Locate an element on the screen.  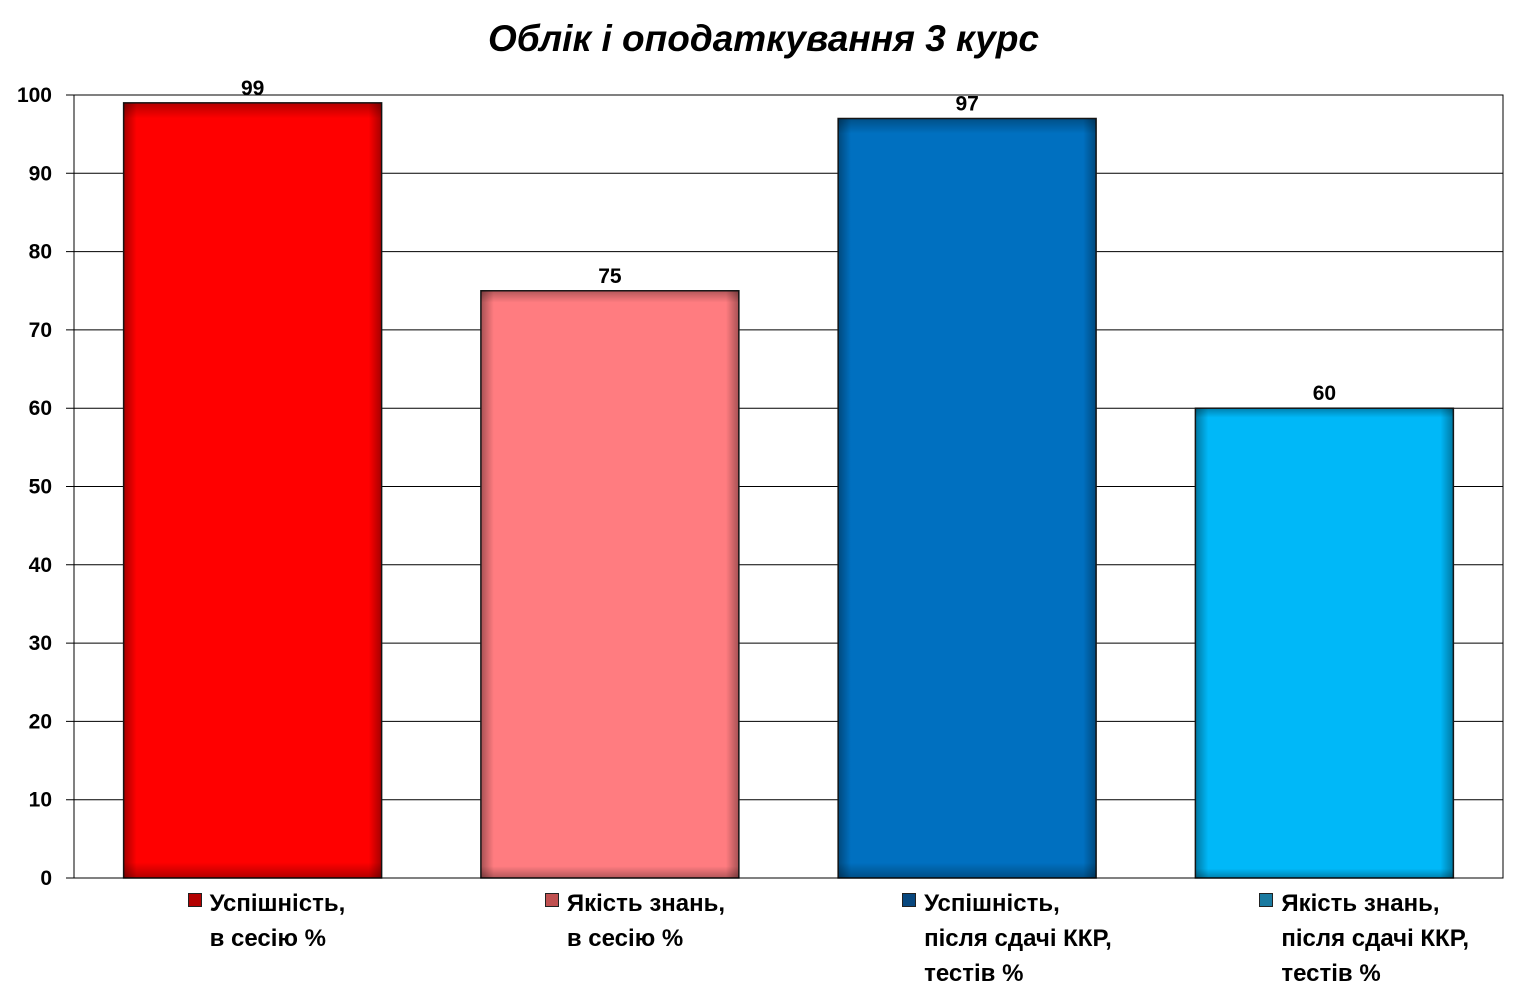
data-label: 60 is located at coordinates (1324, 393).